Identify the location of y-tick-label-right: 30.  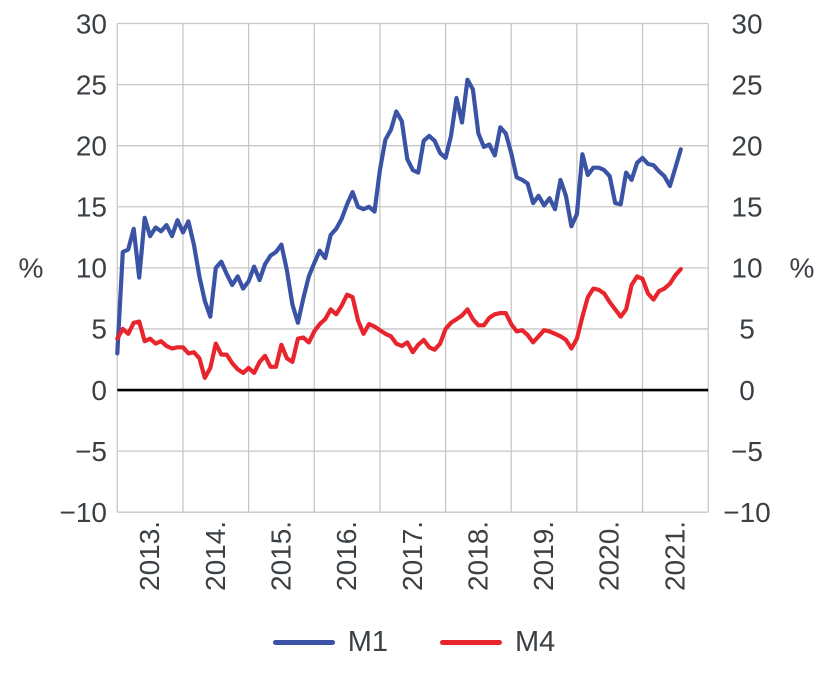
(746, 23).